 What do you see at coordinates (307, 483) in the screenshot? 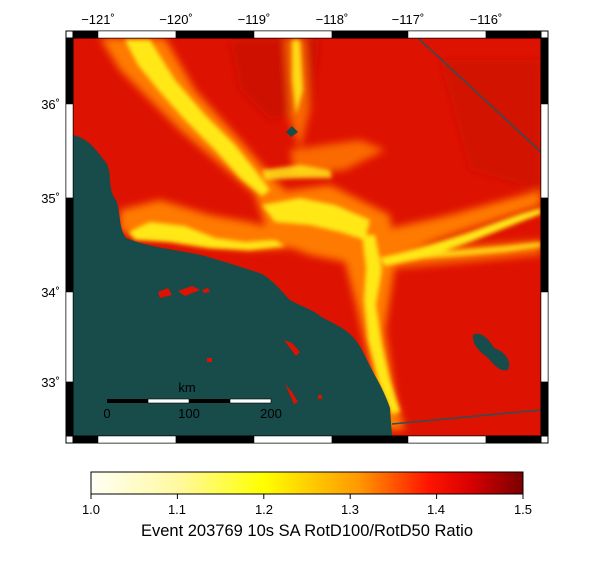
I see `colorbar-gradient` at bounding box center [307, 483].